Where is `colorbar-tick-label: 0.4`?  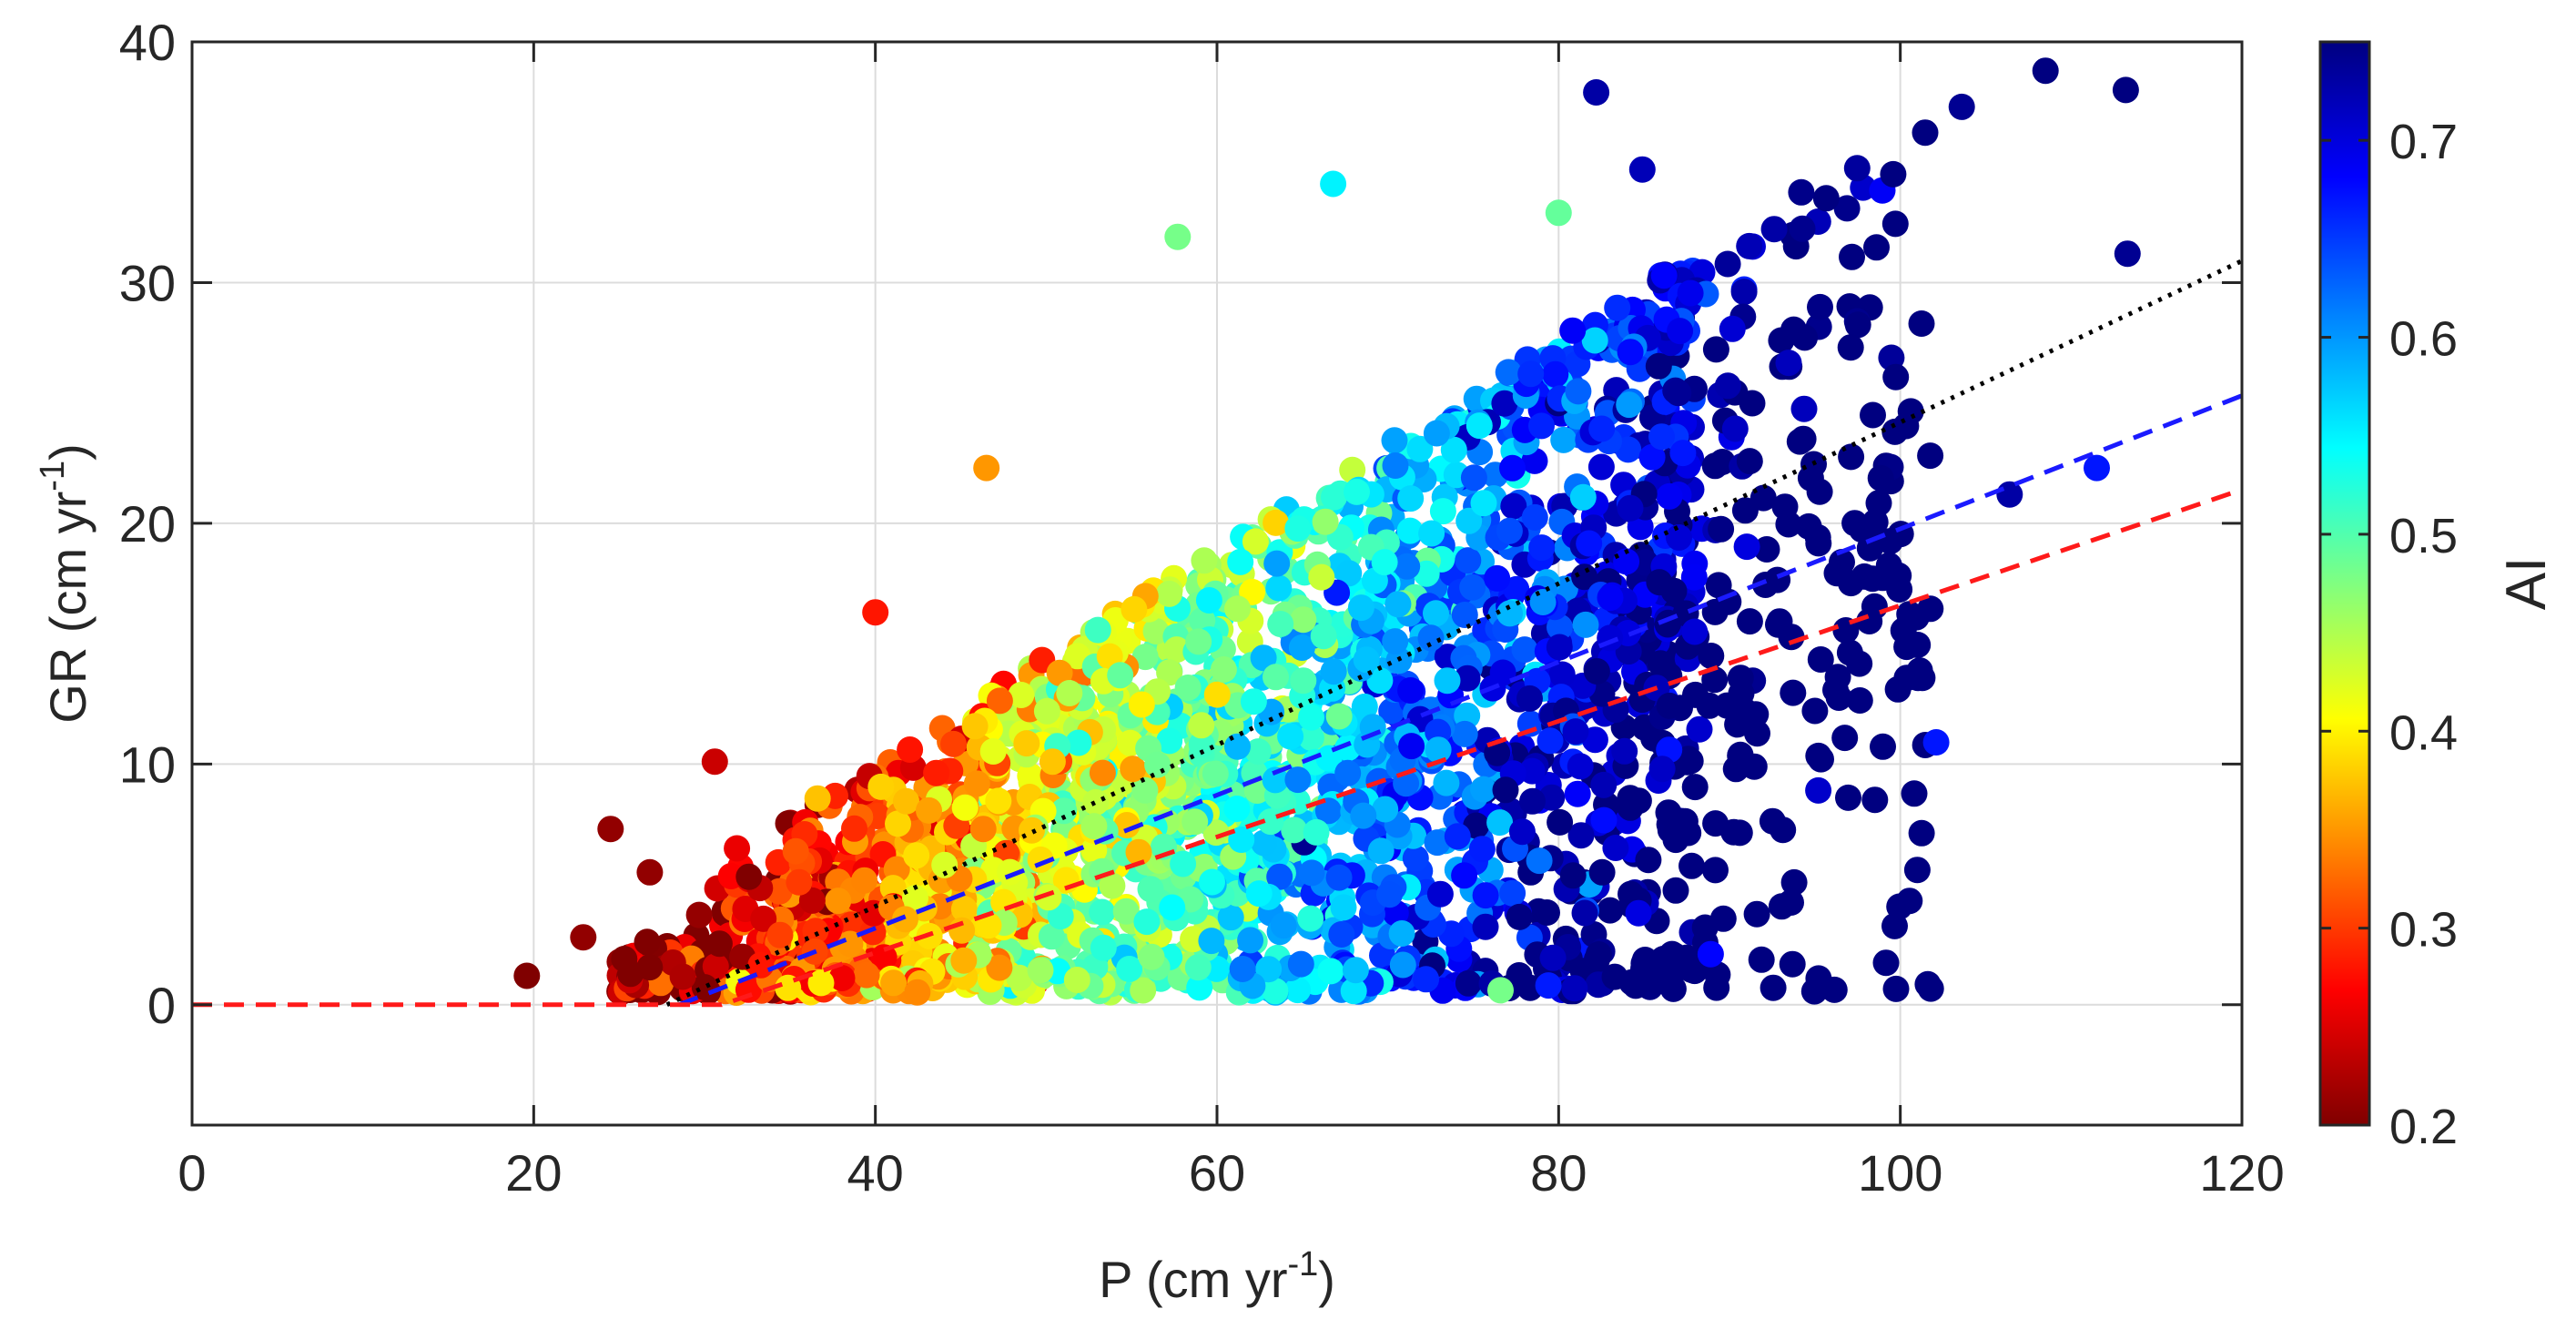 colorbar-tick-label: 0.4 is located at coordinates (2423, 733).